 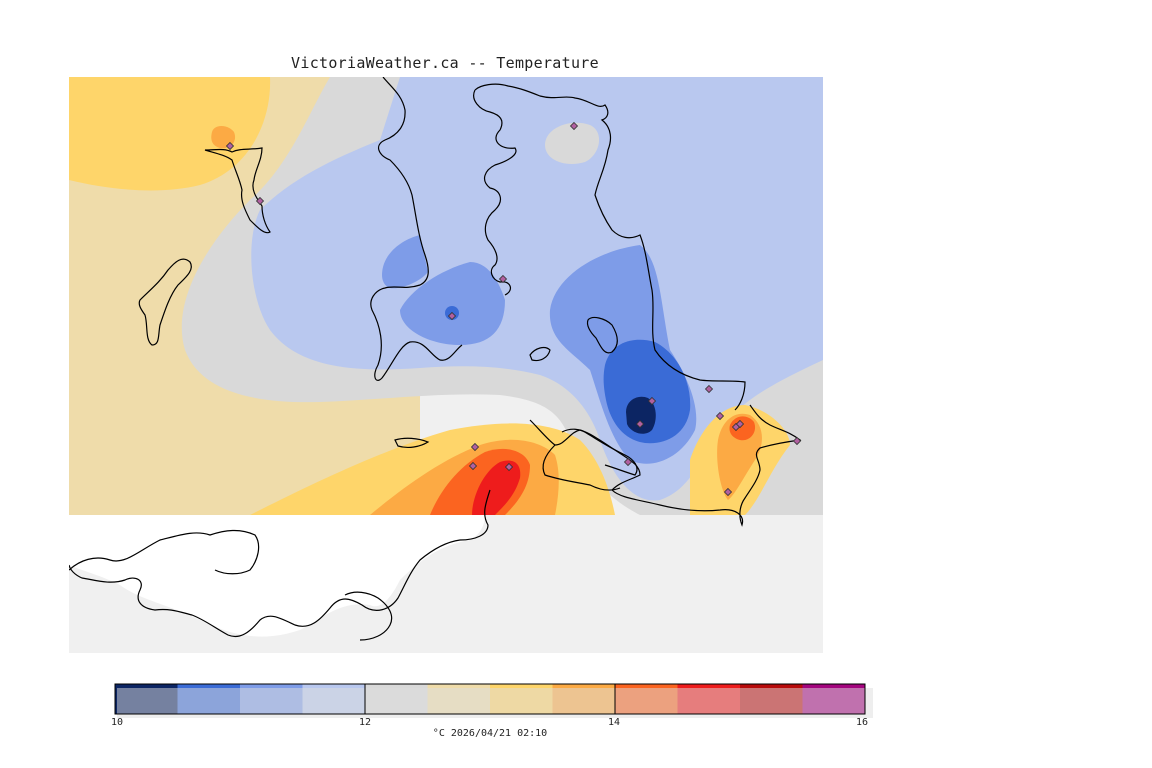 I want to click on legend-ticks, so click(x=490, y=699).